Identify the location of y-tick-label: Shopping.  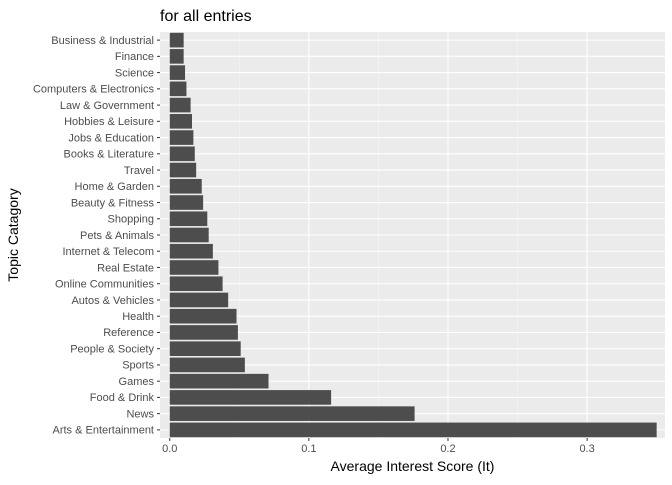
(131, 220).